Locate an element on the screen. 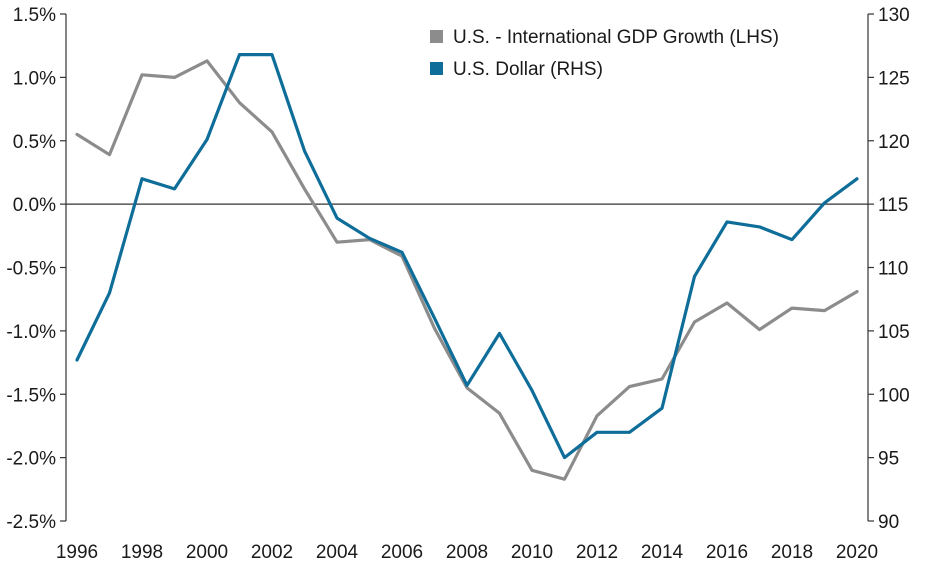 The width and height of the screenshot is (930, 565). x-axis-tick-label: 1998 is located at coordinates (142, 552).